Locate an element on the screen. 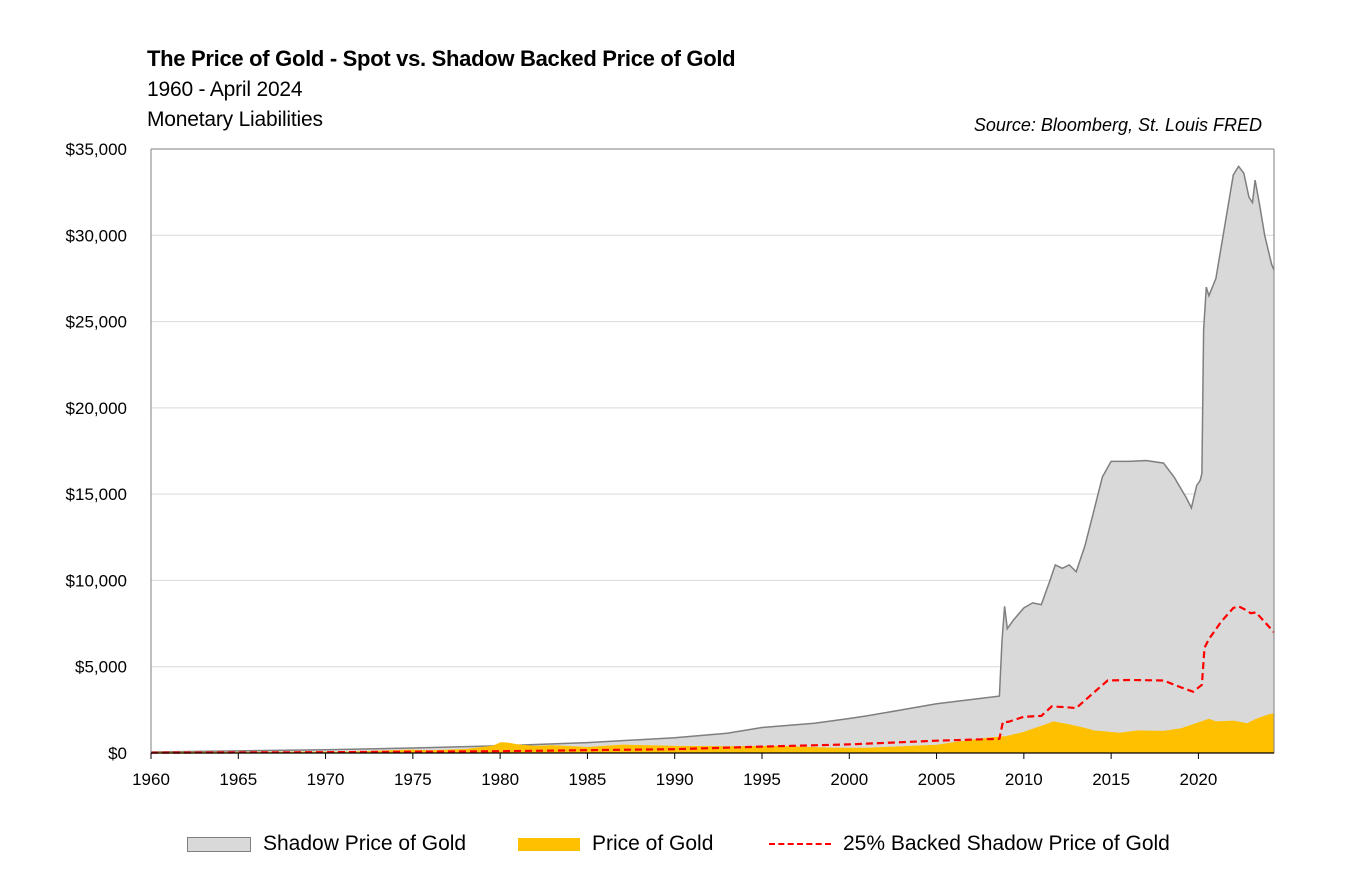 The width and height of the screenshot is (1356, 888). x-tick-label-1: 1965 is located at coordinates (238, 779).